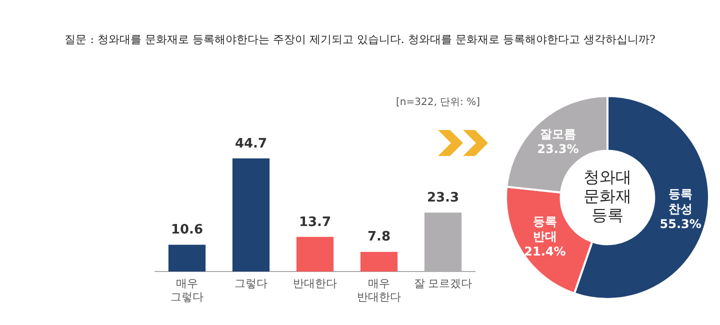  What do you see at coordinates (360, 39) in the screenshot?
I see `chart-title: 질문 : 청와대를 문화재로 등록해야한다는 주장이 제기되고 있습니다. 청와대를 문화재로 등록해야한다고 생각하십니까?` at bounding box center [360, 39].